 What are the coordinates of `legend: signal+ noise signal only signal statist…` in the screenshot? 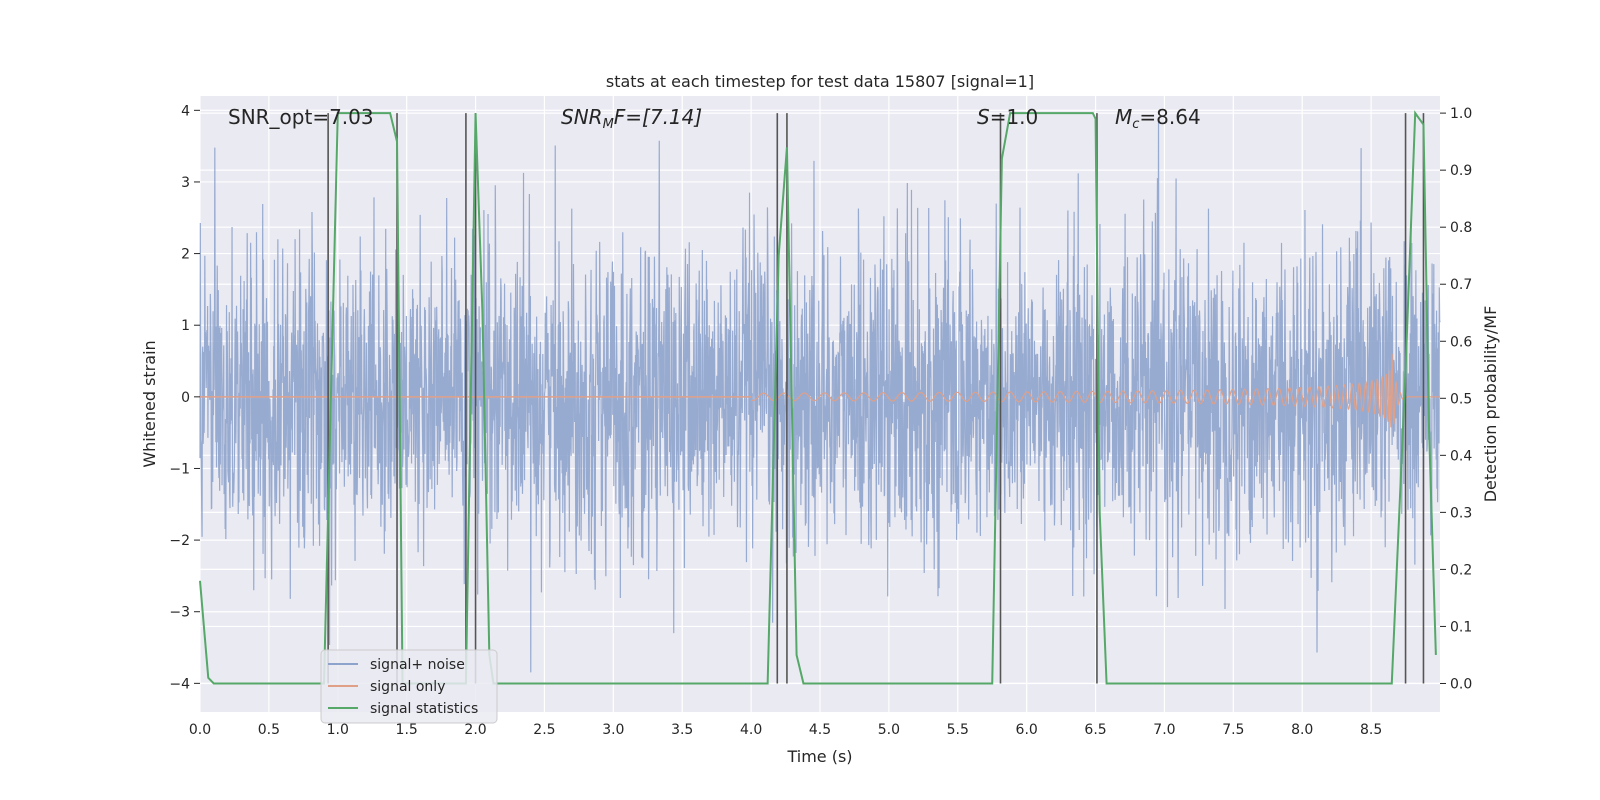 It's located at (409, 686).